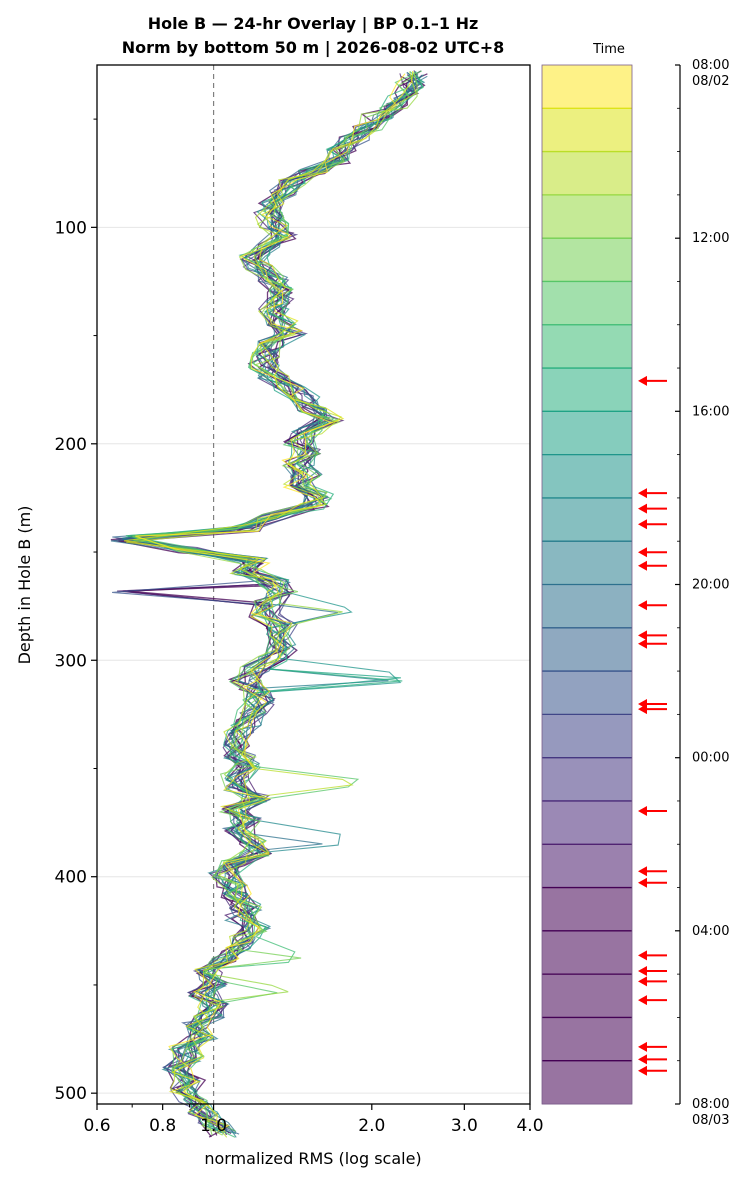 The height and width of the screenshot is (1181, 750). What do you see at coordinates (96, 1126) in the screenshot?
I see `x-tick-label: 0.6` at bounding box center [96, 1126].